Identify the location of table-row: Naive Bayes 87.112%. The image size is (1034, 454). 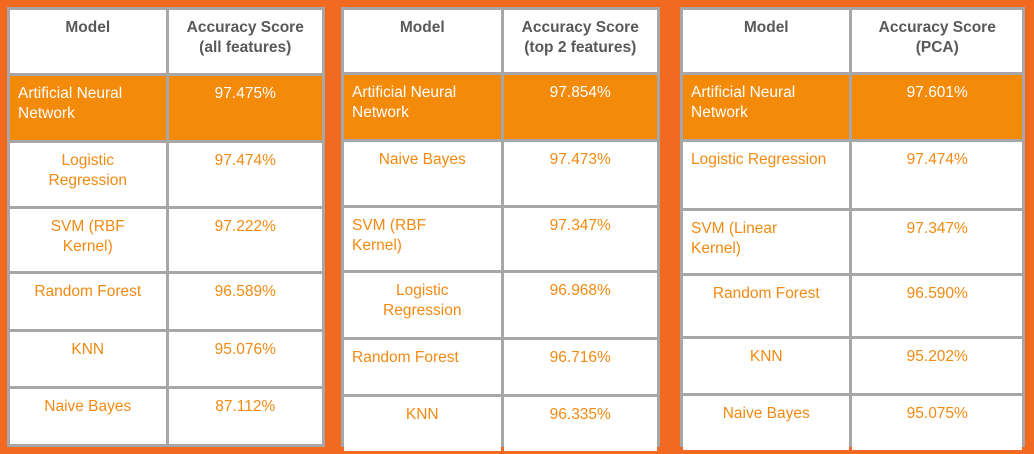
(166, 416).